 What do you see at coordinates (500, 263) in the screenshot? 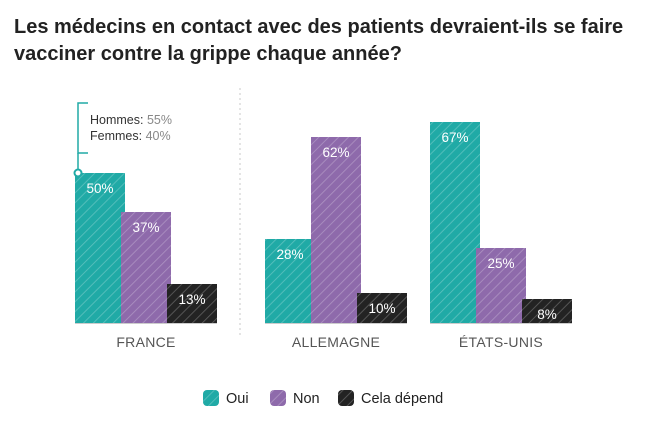
I see `value-label-non-etats-unis: 25%` at bounding box center [500, 263].